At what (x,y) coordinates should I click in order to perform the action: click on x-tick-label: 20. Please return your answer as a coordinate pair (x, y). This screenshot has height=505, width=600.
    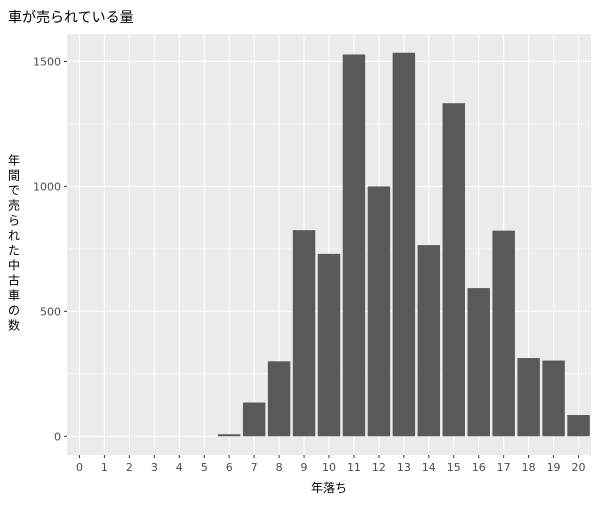
    Looking at the image, I should click on (579, 467).